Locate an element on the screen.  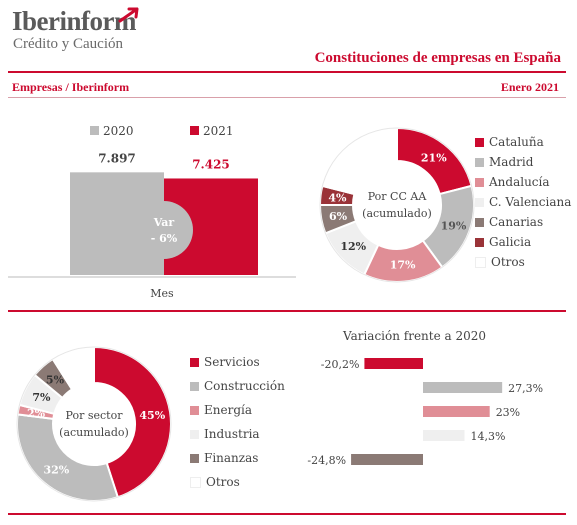
ccaa-legend-item: Andalucía is located at coordinates (512, 182).